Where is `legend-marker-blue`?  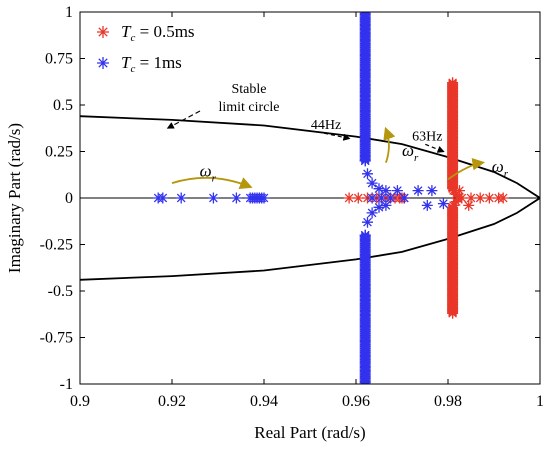
legend-marker-blue is located at coordinates (103, 63).